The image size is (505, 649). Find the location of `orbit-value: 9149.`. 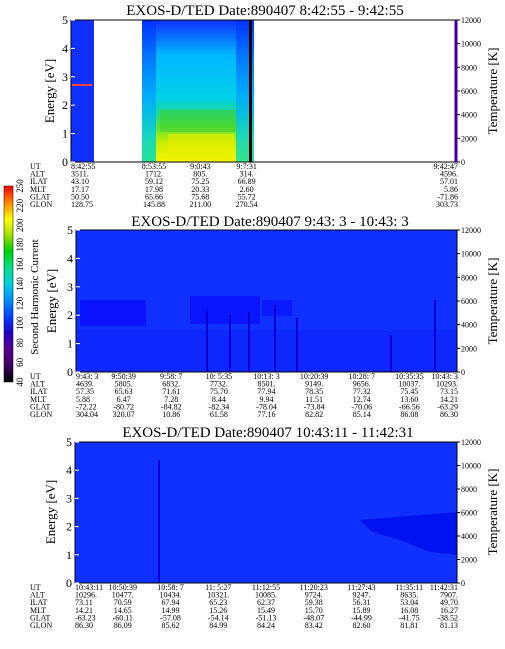

orbit-value: 9149. is located at coordinates (314, 384).